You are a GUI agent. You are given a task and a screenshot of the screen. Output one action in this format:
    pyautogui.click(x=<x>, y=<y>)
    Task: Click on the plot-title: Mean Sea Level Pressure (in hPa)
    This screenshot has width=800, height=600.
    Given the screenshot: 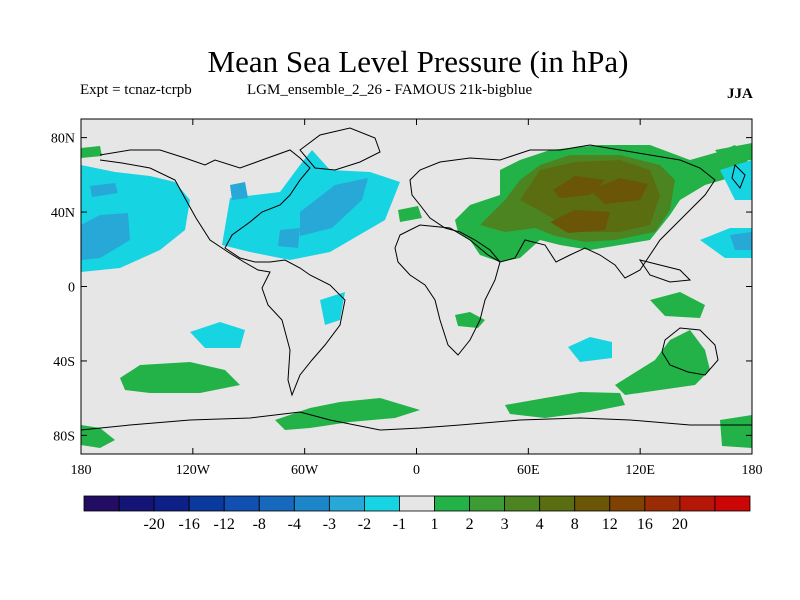 What is the action you would take?
    pyautogui.click(x=418, y=61)
    